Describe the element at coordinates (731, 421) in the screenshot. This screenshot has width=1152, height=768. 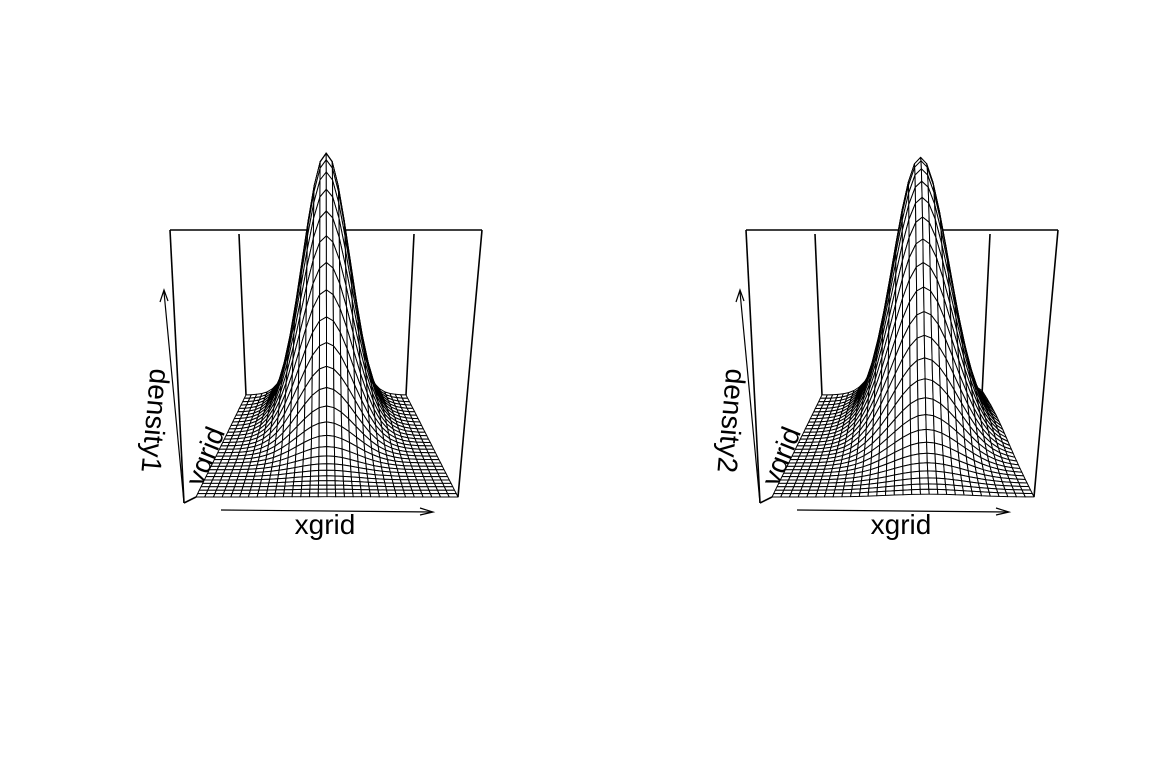
I see `z-axis-label: density2` at that location.